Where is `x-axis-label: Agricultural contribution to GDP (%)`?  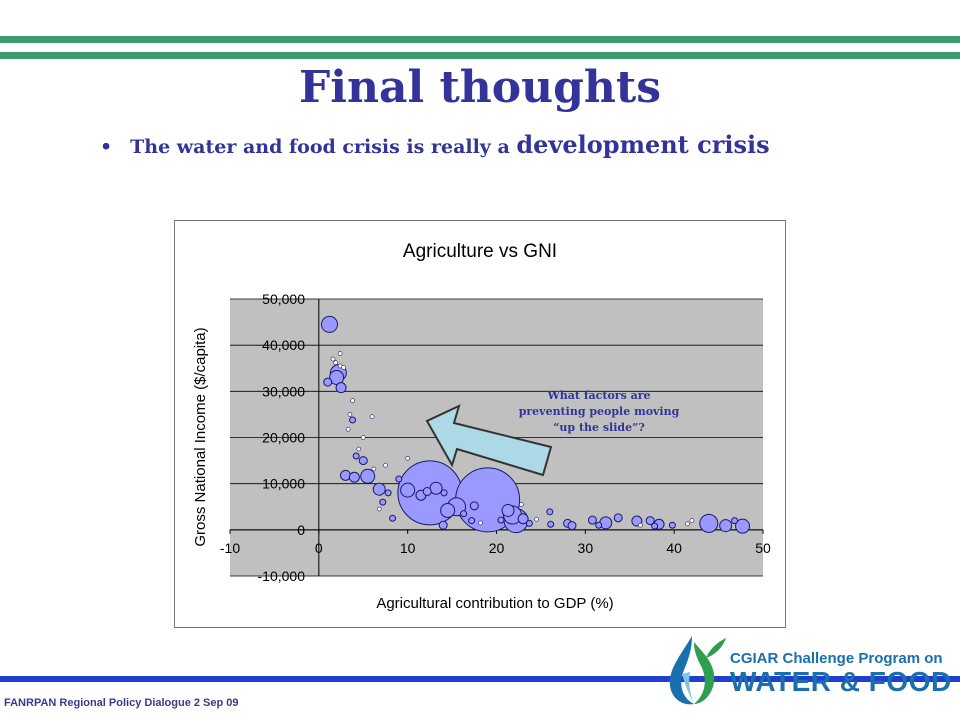
x-axis-label: Agricultural contribution to GDP (%) is located at coordinates (494, 603).